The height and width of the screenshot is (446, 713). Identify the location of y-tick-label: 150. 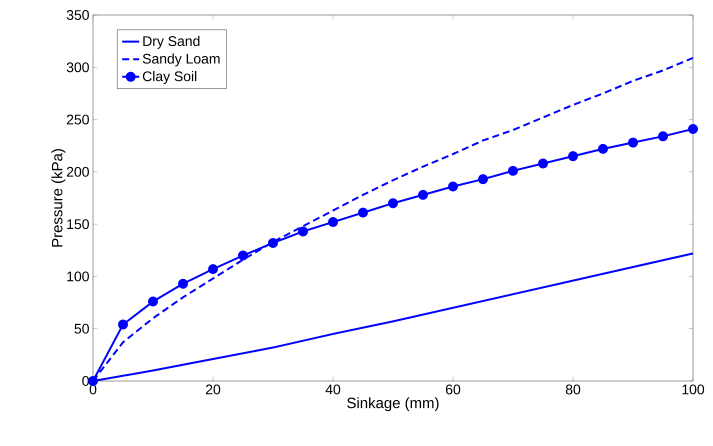
(78, 224).